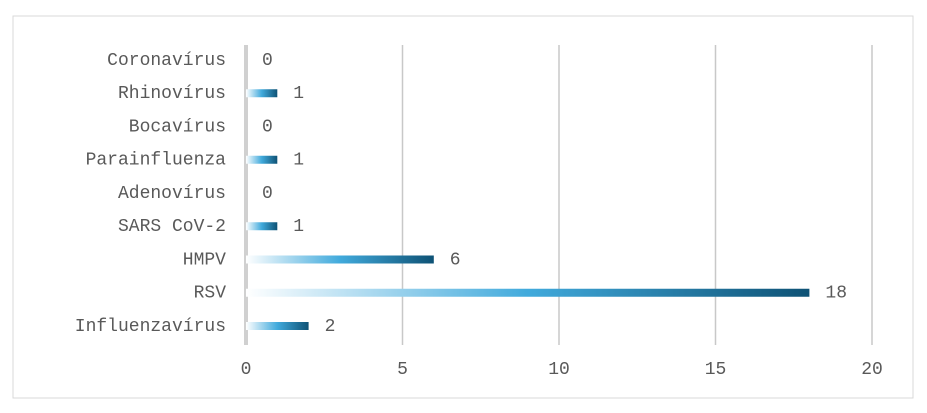  I want to click on y-tick-label: Influenzavírus, so click(150, 327).